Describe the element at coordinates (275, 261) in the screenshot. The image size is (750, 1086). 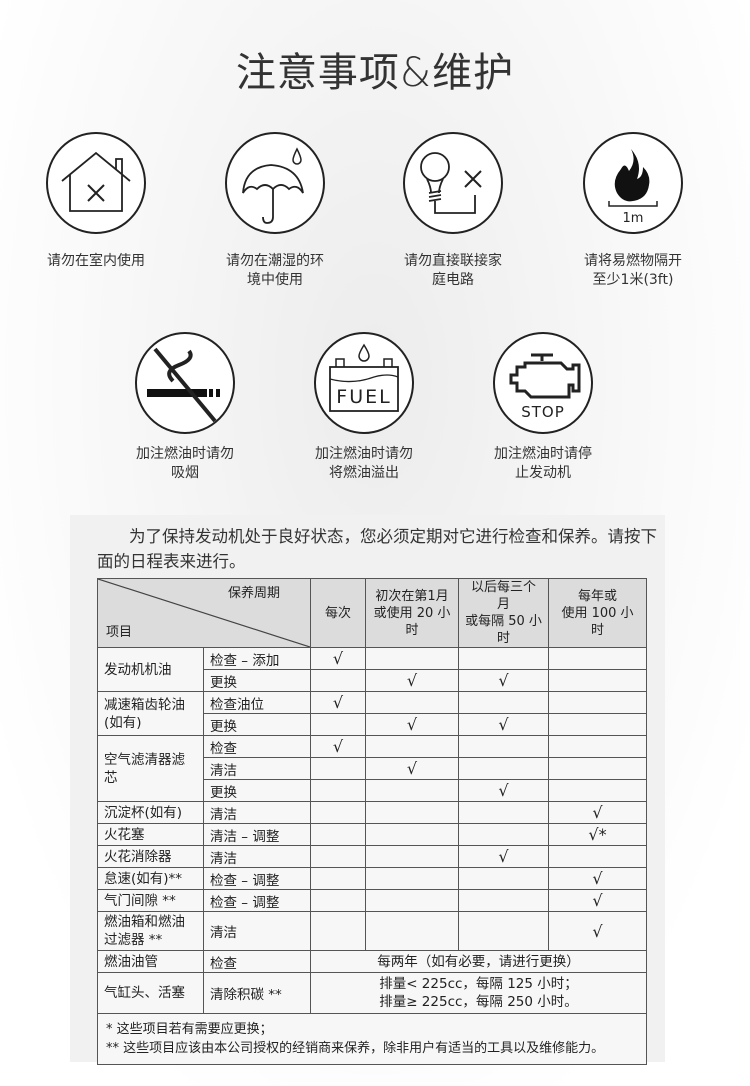
I see `caption-line: 请勿在潮湿的环` at that location.